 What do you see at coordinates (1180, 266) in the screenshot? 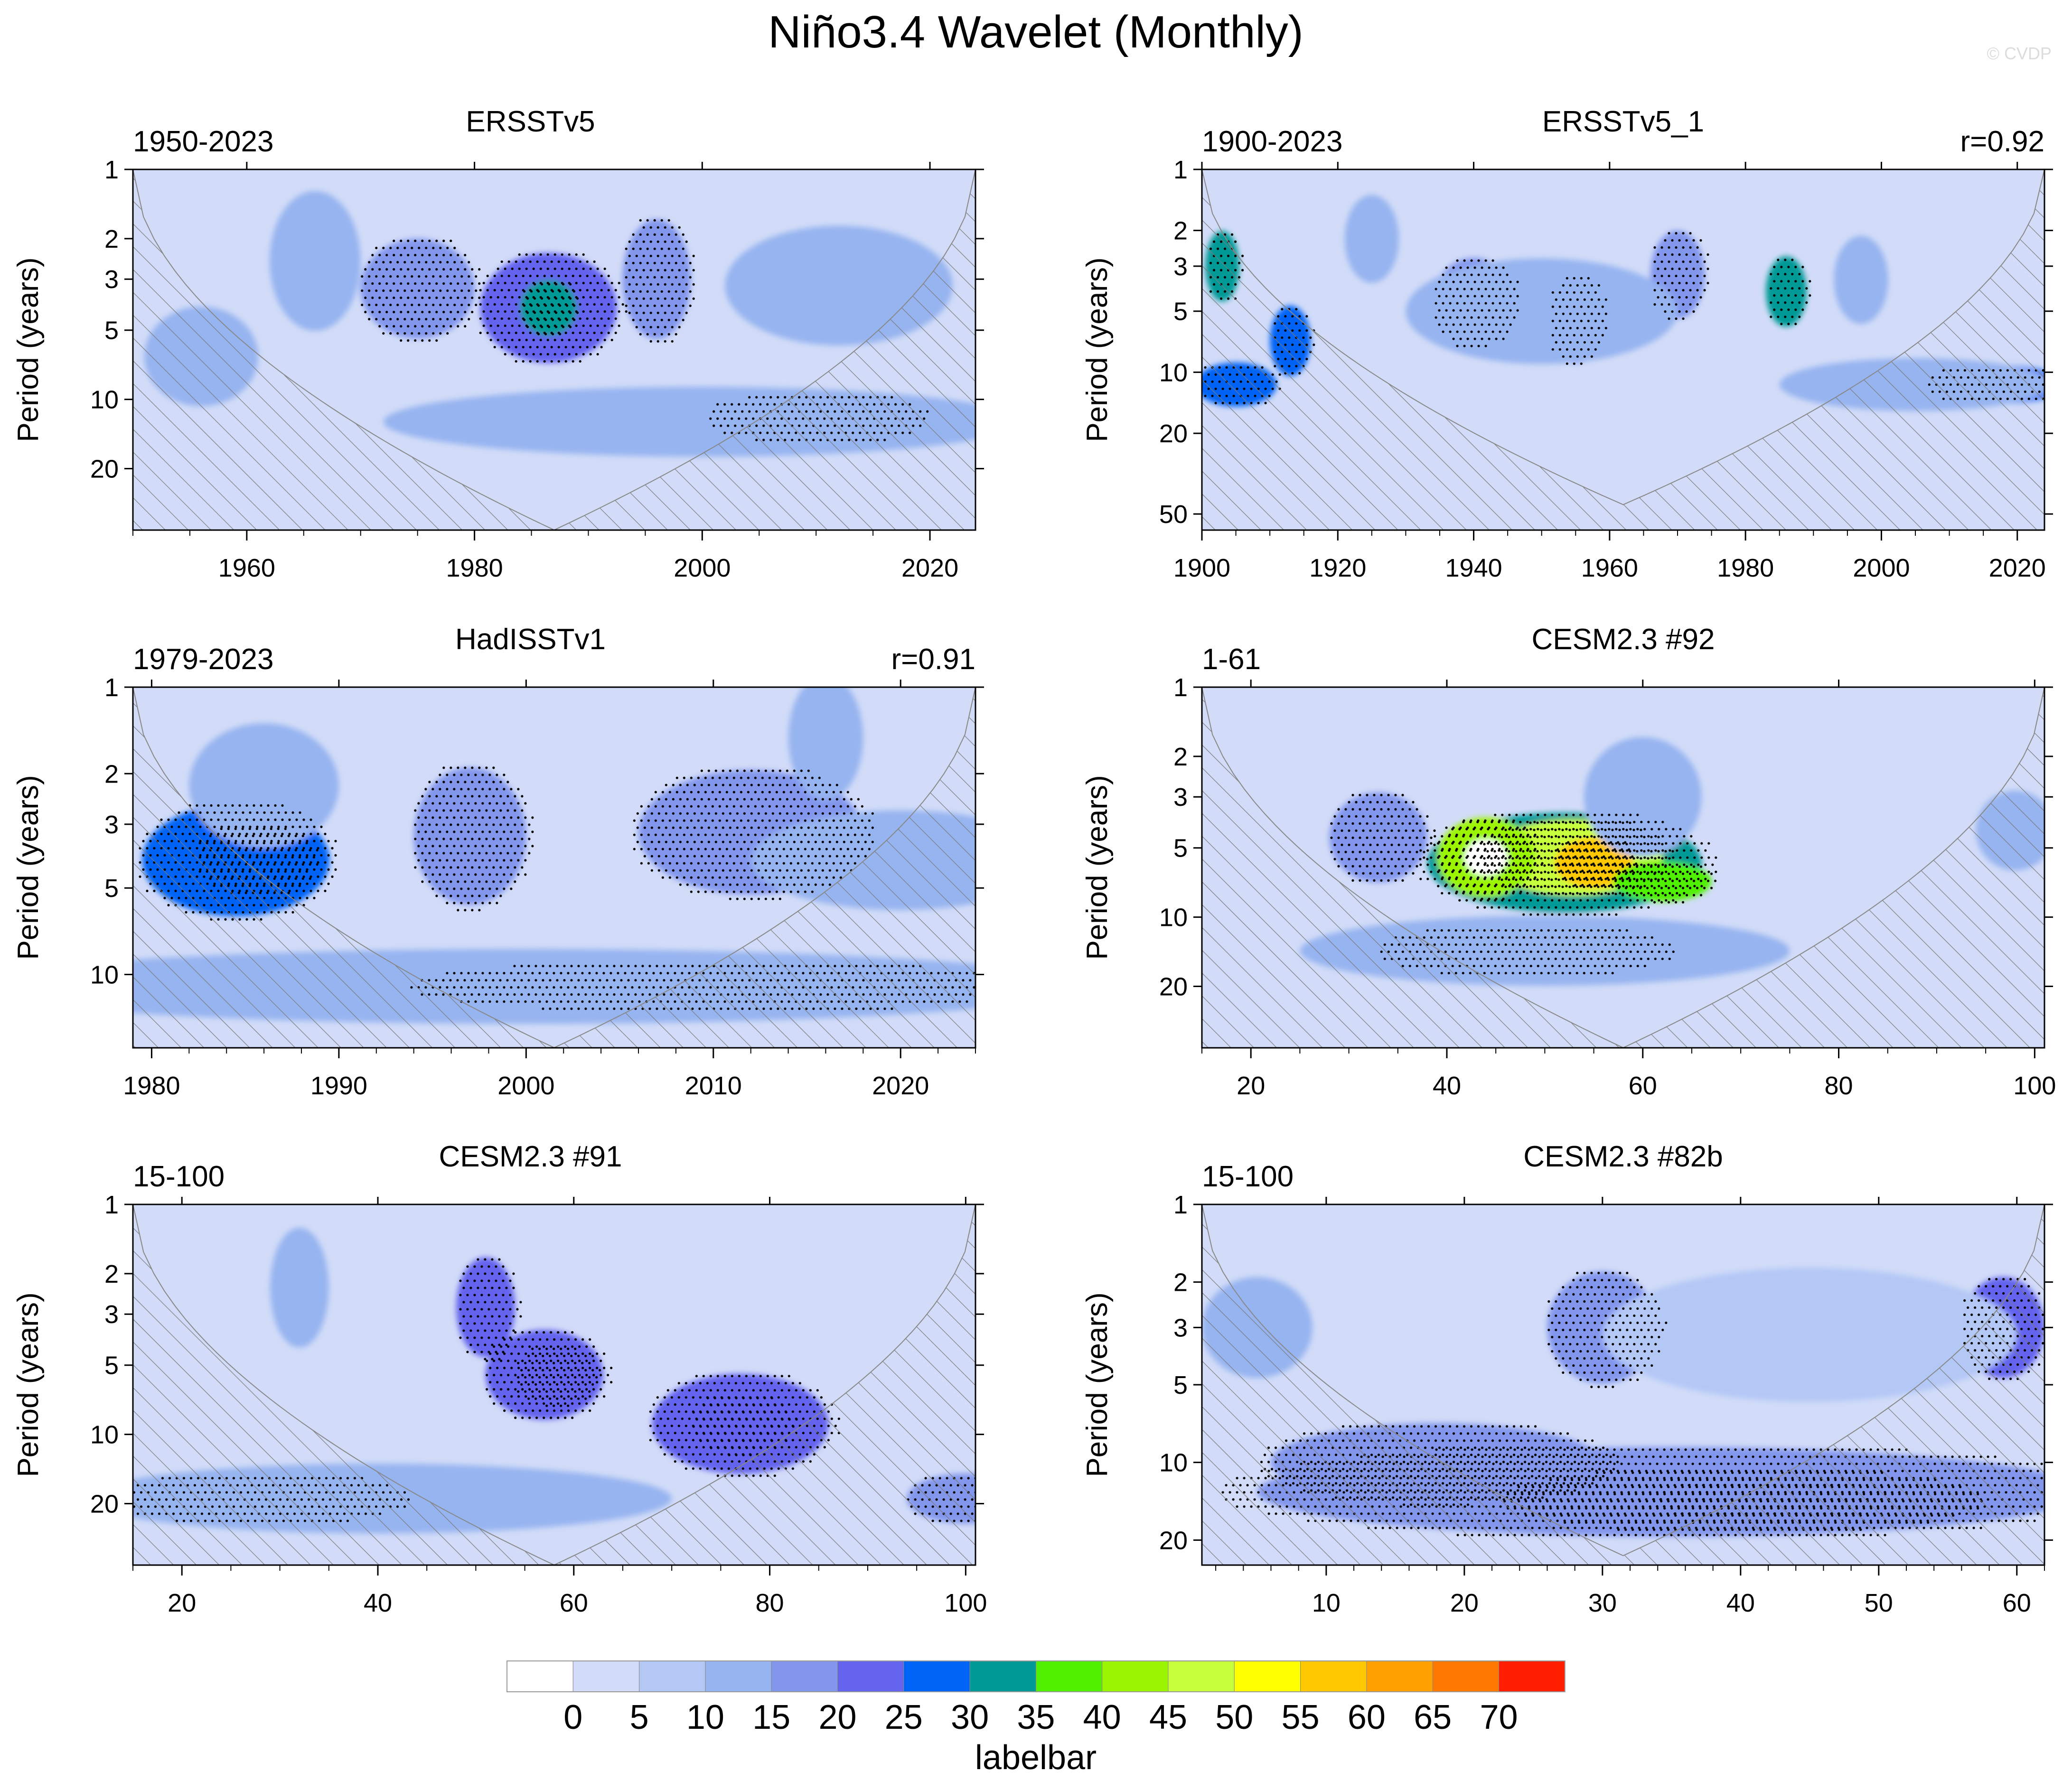
I see `y-tick-label: 3` at bounding box center [1180, 266].